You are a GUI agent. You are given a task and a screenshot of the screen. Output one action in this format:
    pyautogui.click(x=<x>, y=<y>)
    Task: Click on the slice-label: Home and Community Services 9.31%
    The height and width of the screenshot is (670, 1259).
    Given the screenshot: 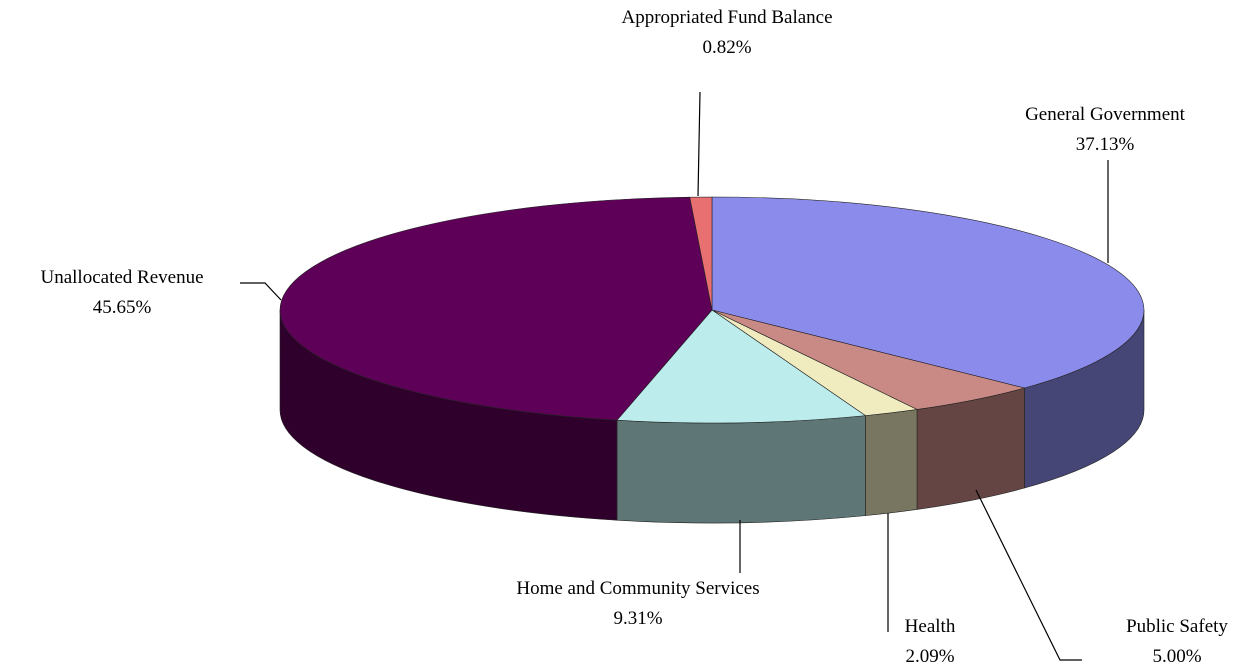 What is the action you would take?
    pyautogui.click(x=638, y=604)
    